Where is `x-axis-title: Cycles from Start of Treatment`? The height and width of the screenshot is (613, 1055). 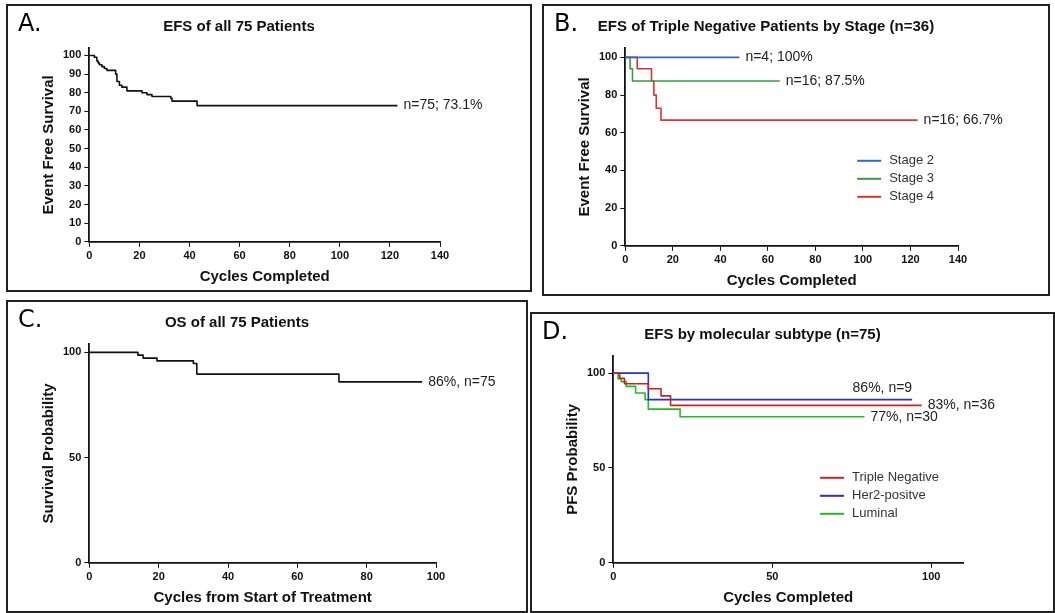
x-axis-title: Cycles from Start of Treatment is located at coordinates (262, 597).